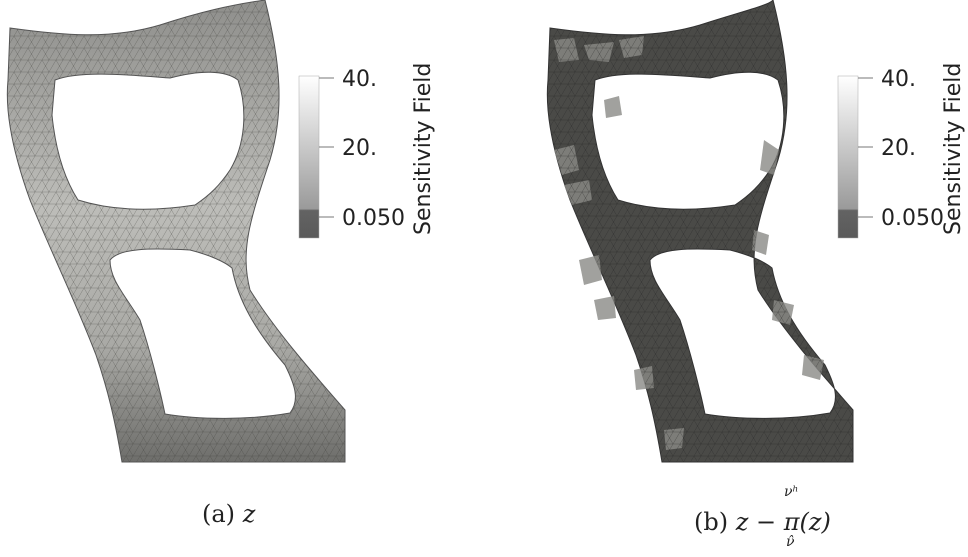 This screenshot has width=968, height=557. What do you see at coordinates (219, 514) in the screenshot?
I see `caption-letter: (a)` at bounding box center [219, 514].